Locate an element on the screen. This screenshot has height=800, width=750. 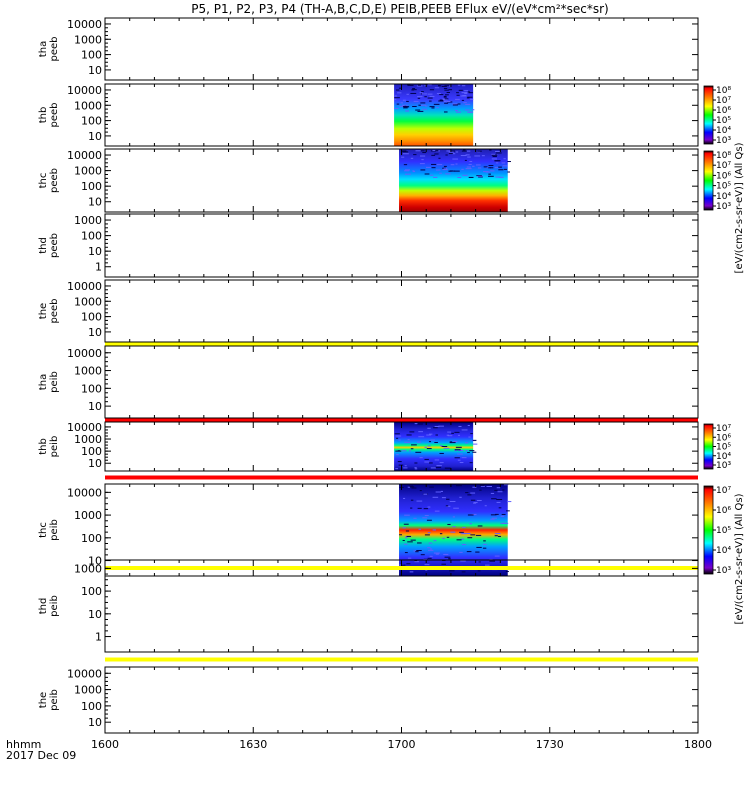
panel-tha-peeb: 10000 1000 100 10 thapeeb is located at coordinates (368, 49).